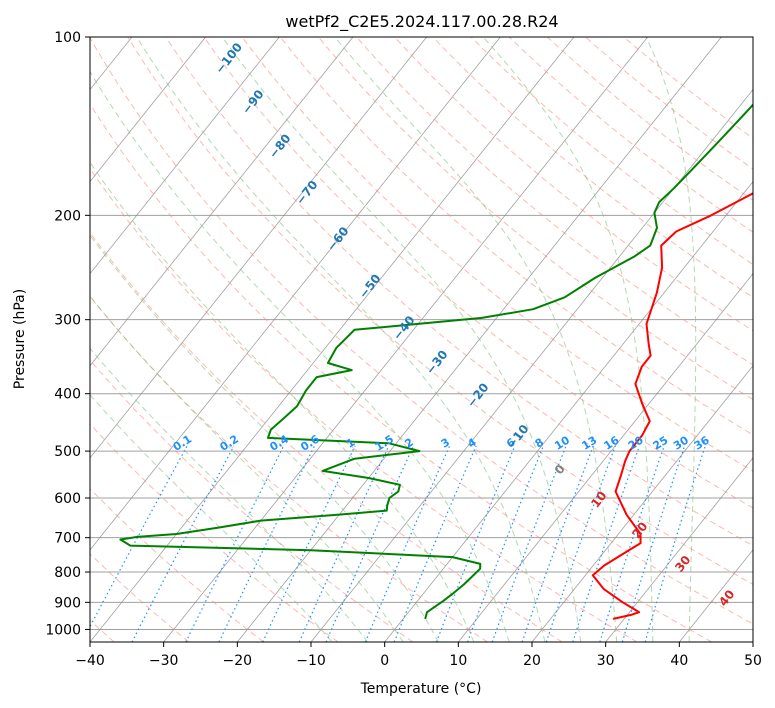 The image size is (775, 708). I want to click on y-tick-label: 900, so click(67, 603).